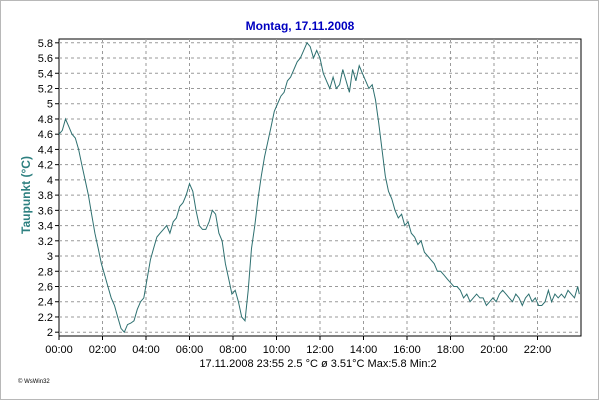 This screenshot has width=599, height=400. I want to click on y-tick-label: 3.8, so click(45, 196).